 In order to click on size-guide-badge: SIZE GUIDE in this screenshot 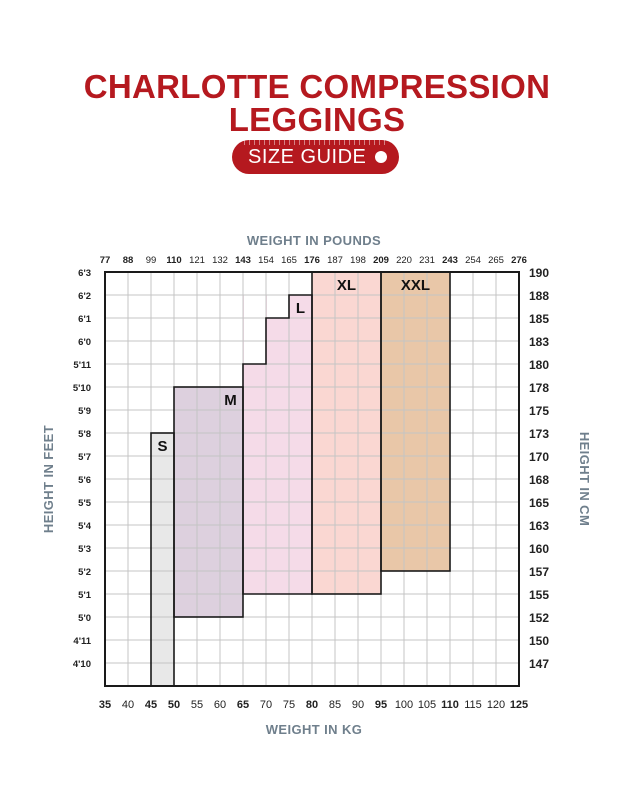, I will do `click(315, 157)`.